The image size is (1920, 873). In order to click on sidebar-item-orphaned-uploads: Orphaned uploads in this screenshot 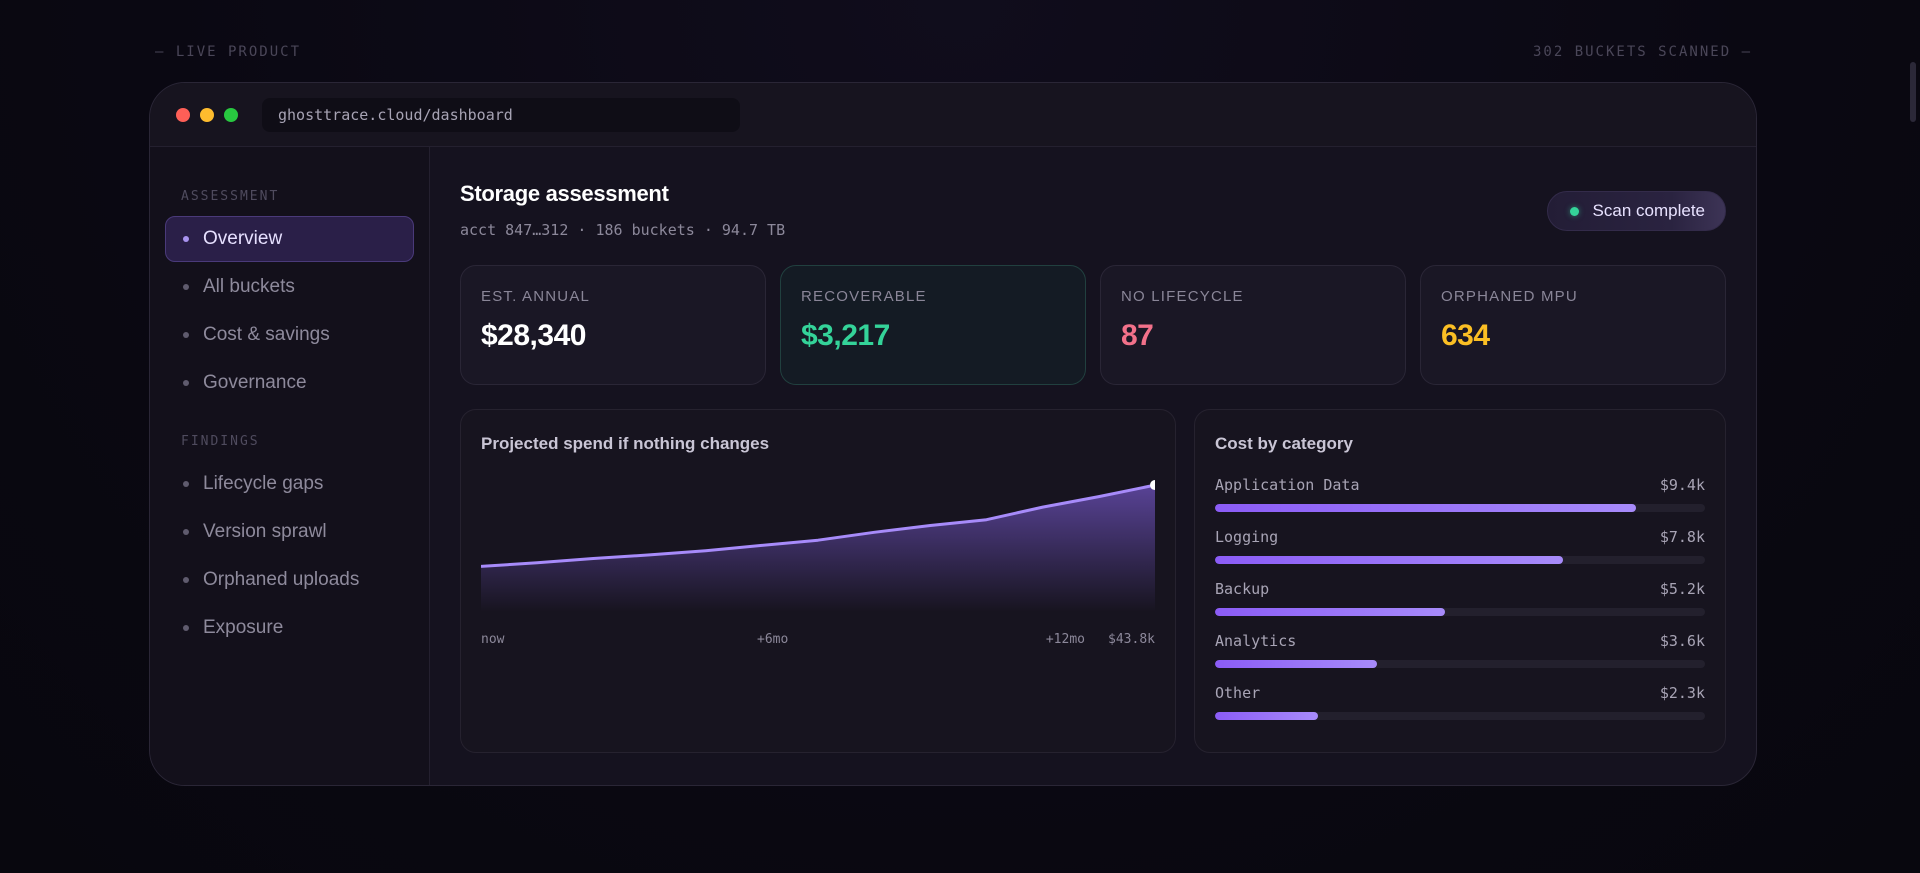, I will do `click(289, 580)`.